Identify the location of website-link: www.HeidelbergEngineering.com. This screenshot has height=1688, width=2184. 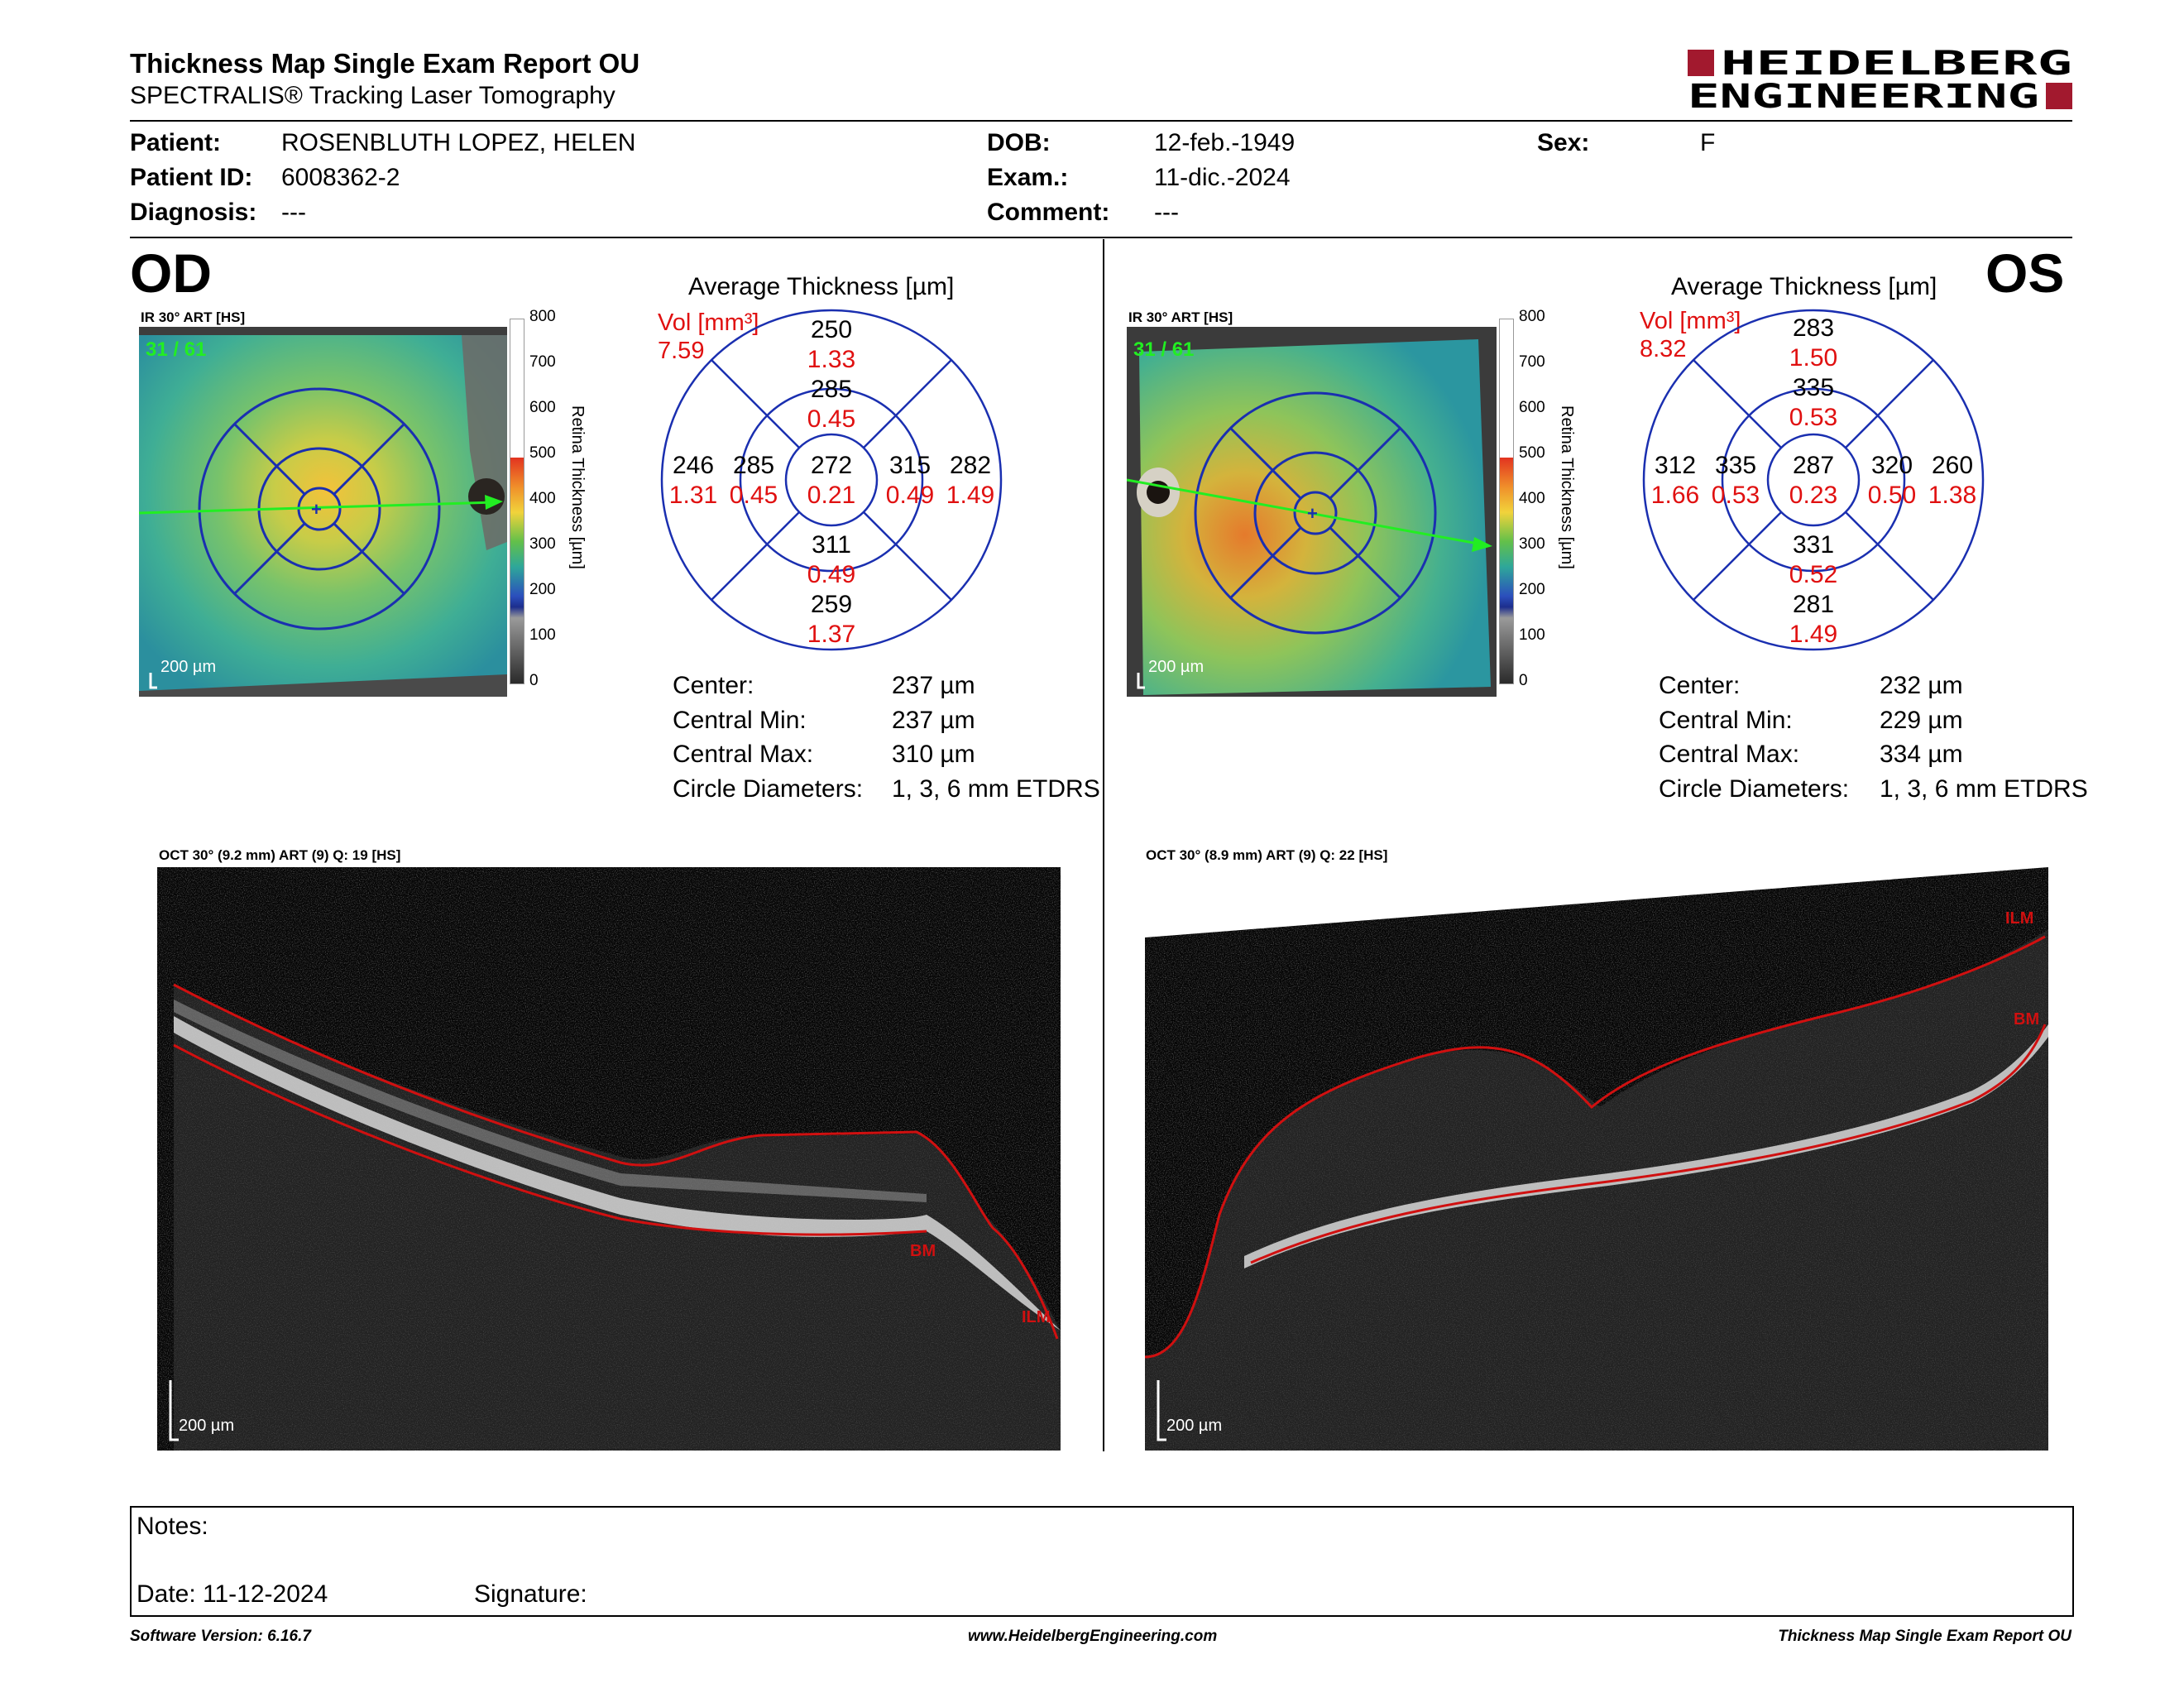
(1093, 1636).